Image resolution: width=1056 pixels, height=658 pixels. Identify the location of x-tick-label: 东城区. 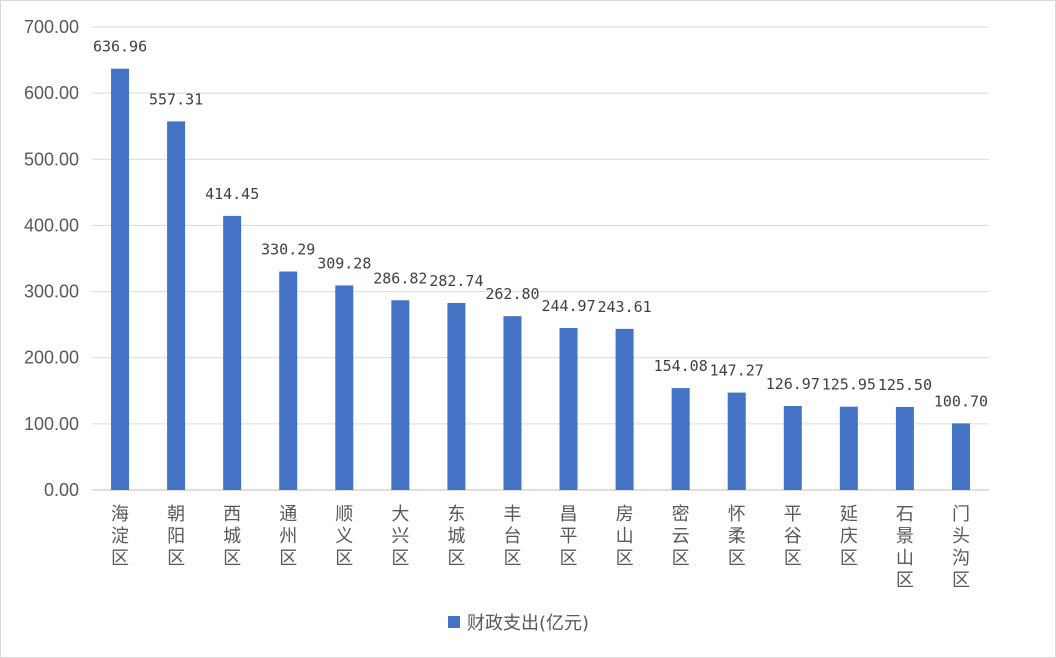
(456, 536).